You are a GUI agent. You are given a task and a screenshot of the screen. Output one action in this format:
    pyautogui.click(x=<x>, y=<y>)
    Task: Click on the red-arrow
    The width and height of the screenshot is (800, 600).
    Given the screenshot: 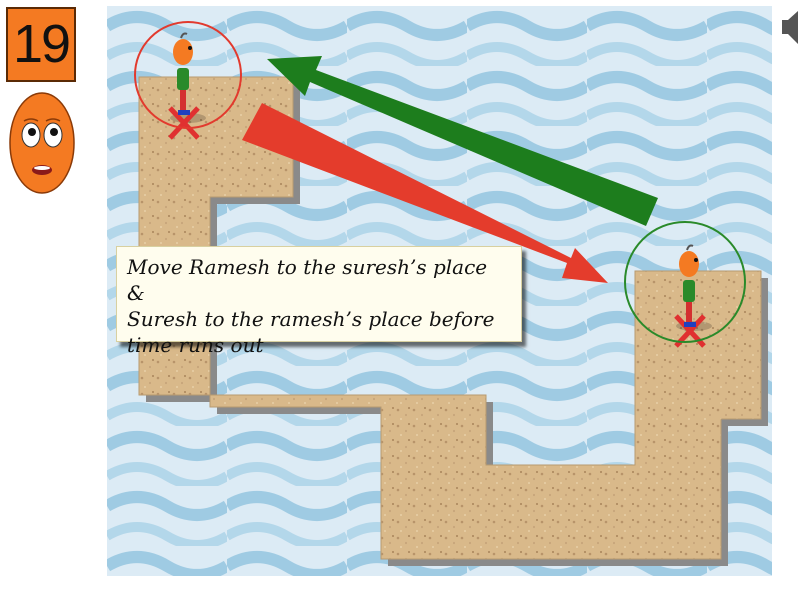 What is the action you would take?
    pyautogui.click(x=425, y=193)
    